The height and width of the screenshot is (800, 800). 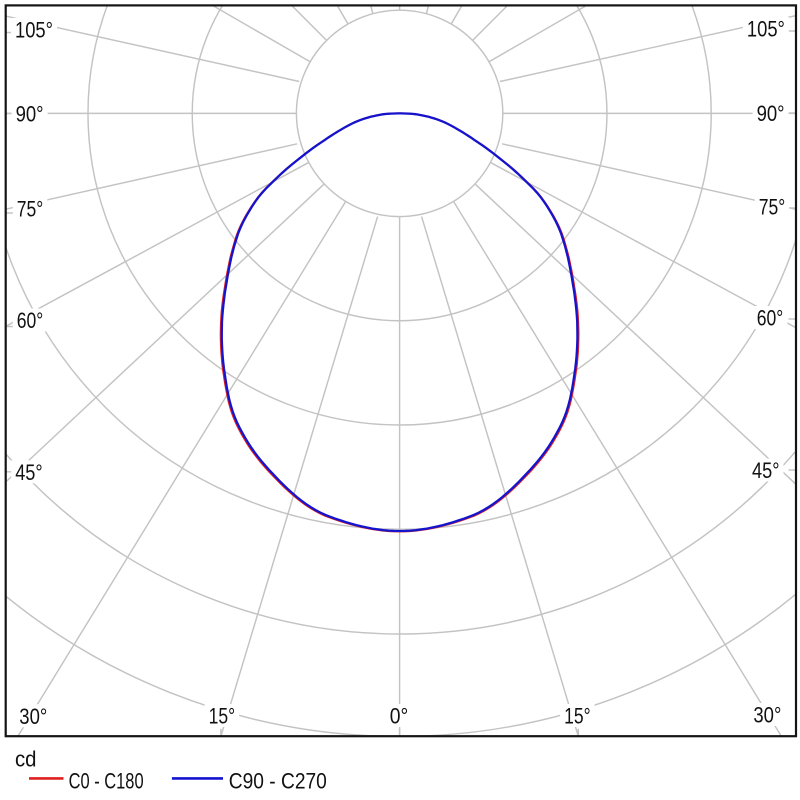 What do you see at coordinates (106, 781) in the screenshot?
I see `svg-text: C0 - C180` at bounding box center [106, 781].